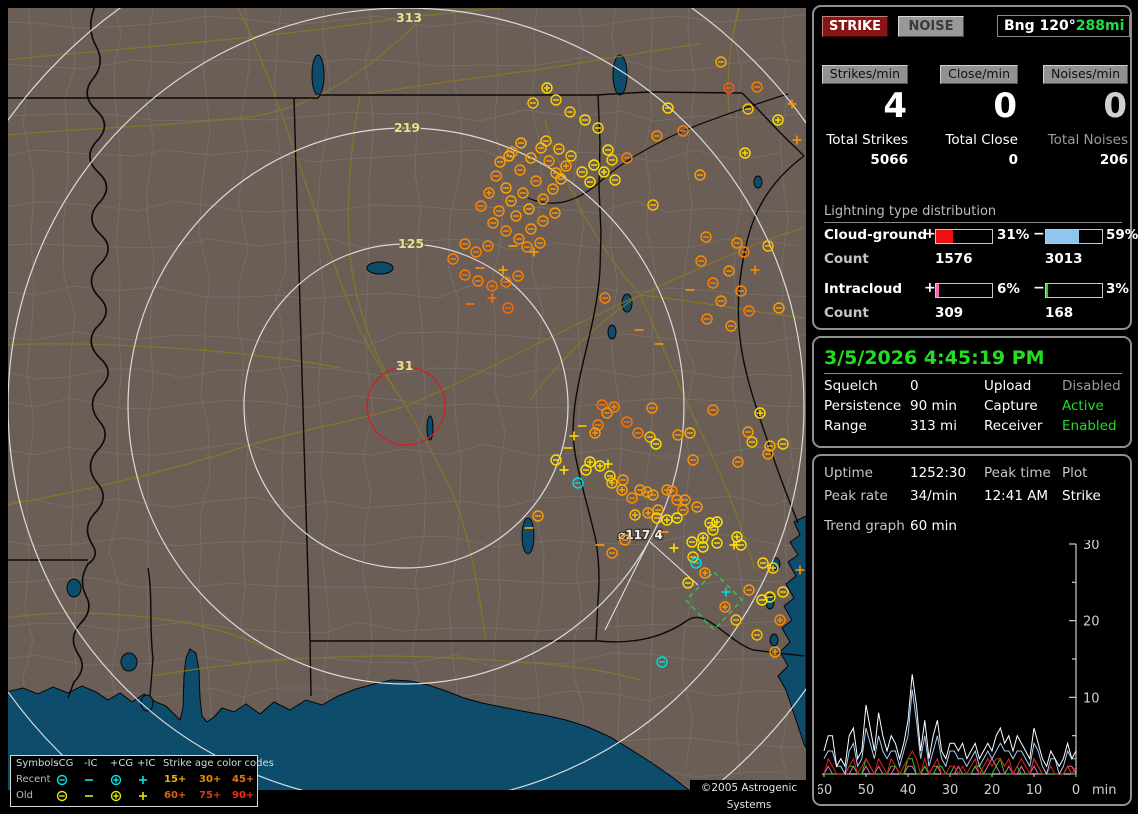 This screenshot has width=1138, height=814. Describe the element at coordinates (933, 526) in the screenshot. I see `trend-window-value: 60 min` at that location.